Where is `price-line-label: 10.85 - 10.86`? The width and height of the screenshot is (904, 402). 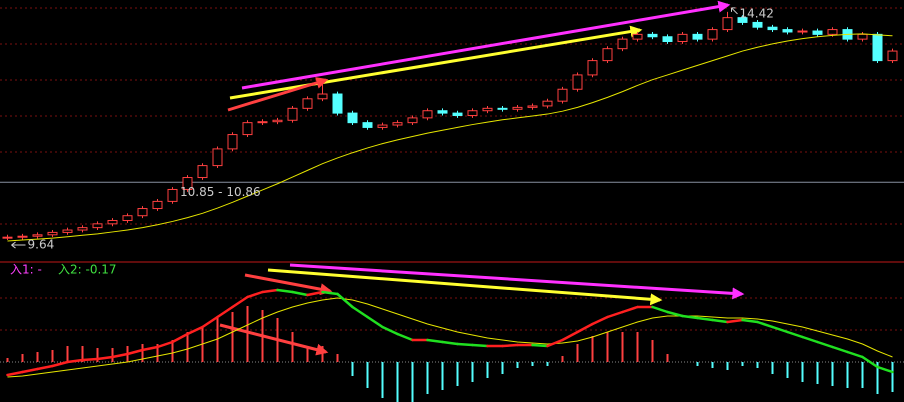
price-line-label: 10.85 - 10.86 is located at coordinates (220, 192).